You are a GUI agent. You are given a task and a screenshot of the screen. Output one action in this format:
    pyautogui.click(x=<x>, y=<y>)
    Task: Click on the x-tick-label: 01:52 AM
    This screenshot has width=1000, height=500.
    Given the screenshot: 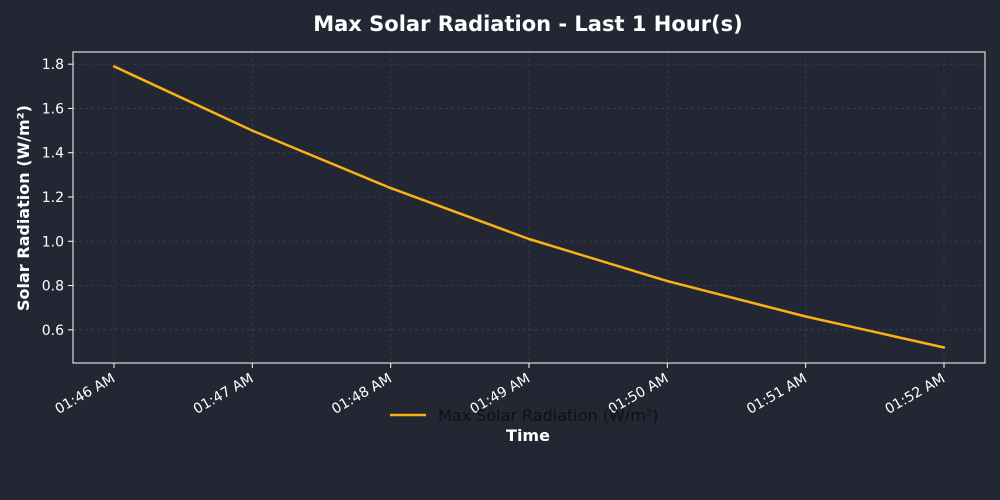 What is the action you would take?
    pyautogui.click(x=915, y=394)
    